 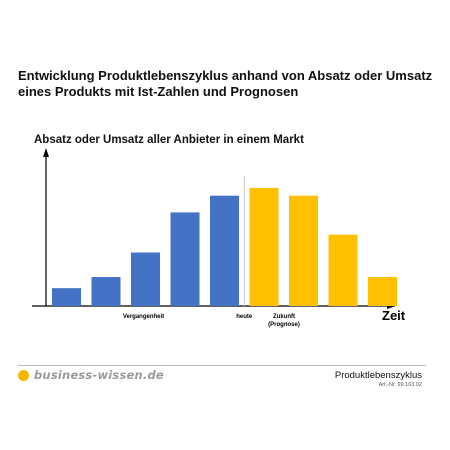 I want to click on document-number: Art.-Nr. 99.163.02, so click(x=400, y=385).